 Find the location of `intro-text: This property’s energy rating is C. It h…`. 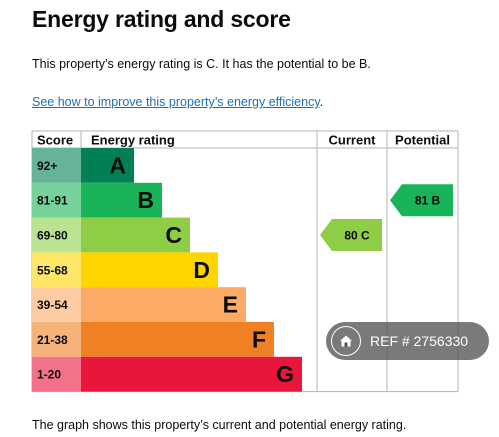

intro-text: This property’s energy rating is C. It h… is located at coordinates (201, 64).